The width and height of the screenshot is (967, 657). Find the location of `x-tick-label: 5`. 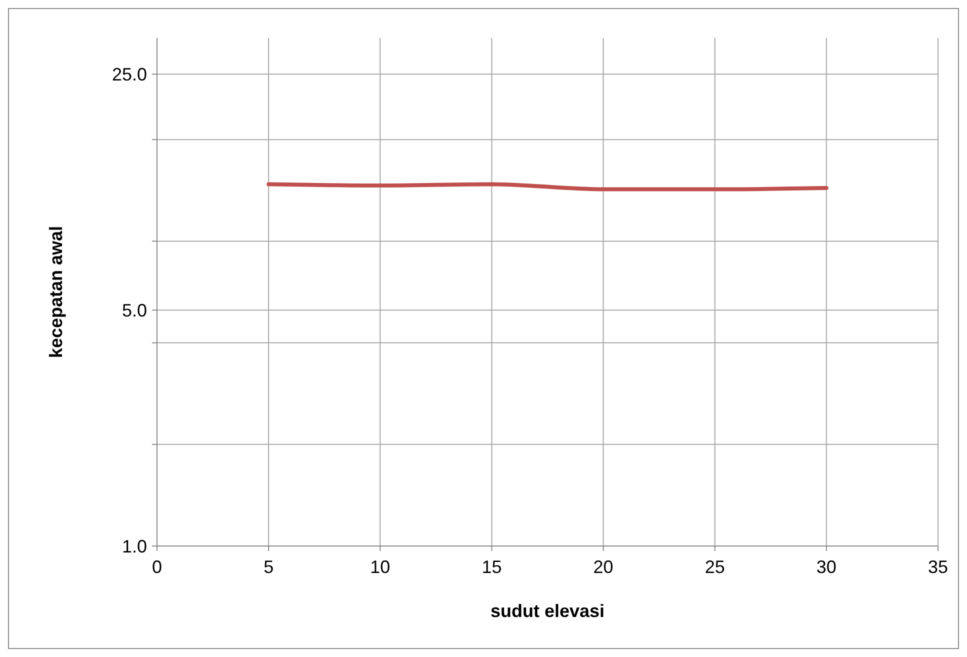

x-tick-label: 5 is located at coordinates (269, 567).